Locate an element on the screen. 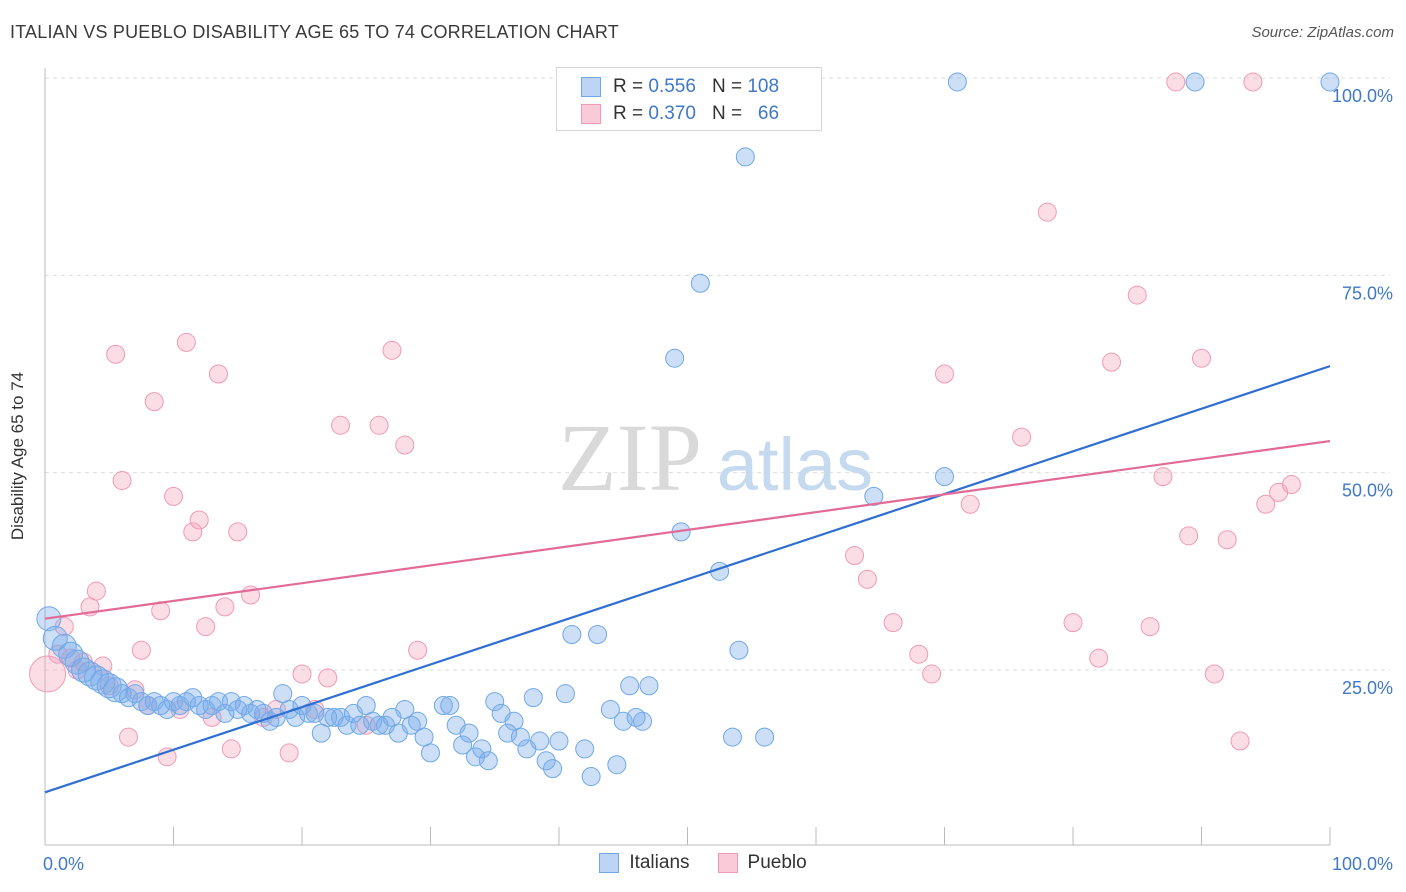 This screenshot has height=892, width=1406. series-legend: Italians Pueblo is located at coordinates (703, 863).